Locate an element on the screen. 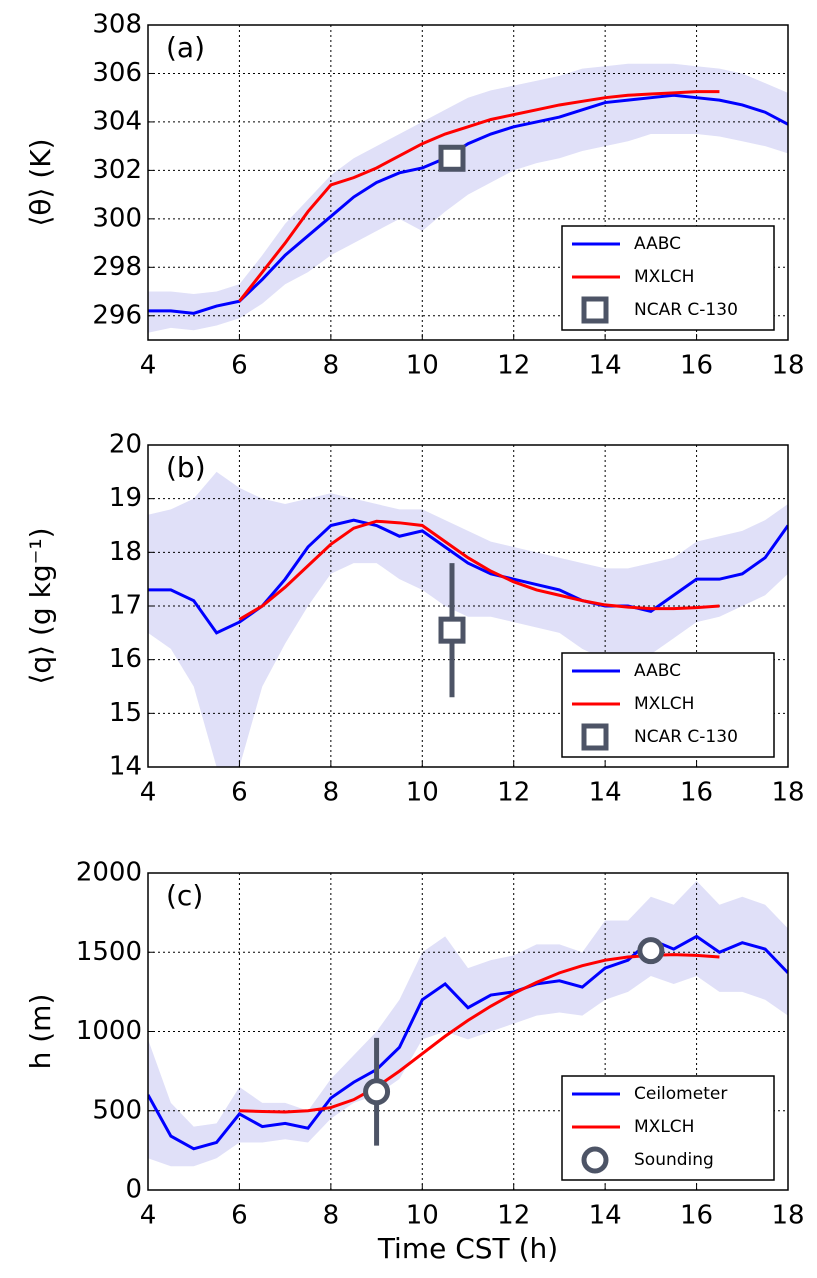 The height and width of the screenshot is (1278, 817). y-tick-label: 18 is located at coordinates (125, 552).